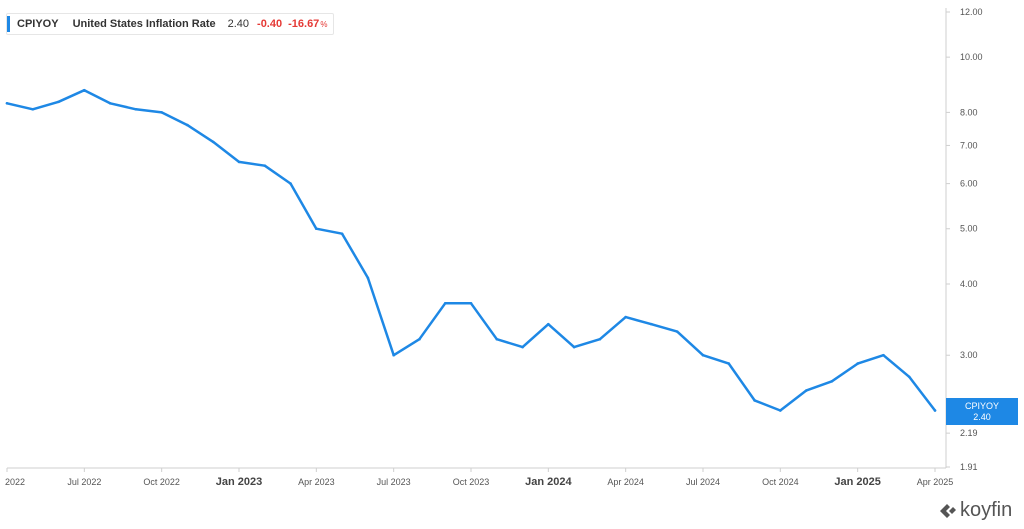 The image size is (1024, 529). I want to click on y-tick-label: 2.19, so click(969, 433).